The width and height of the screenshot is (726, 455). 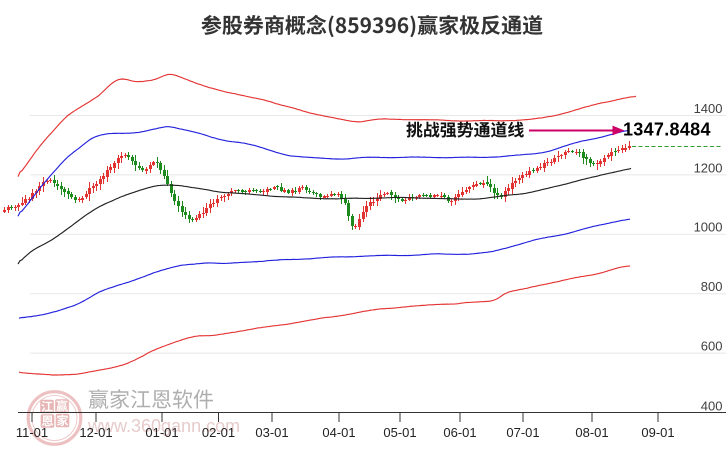 I want to click on svg-text: 03-01, so click(x=271, y=432).